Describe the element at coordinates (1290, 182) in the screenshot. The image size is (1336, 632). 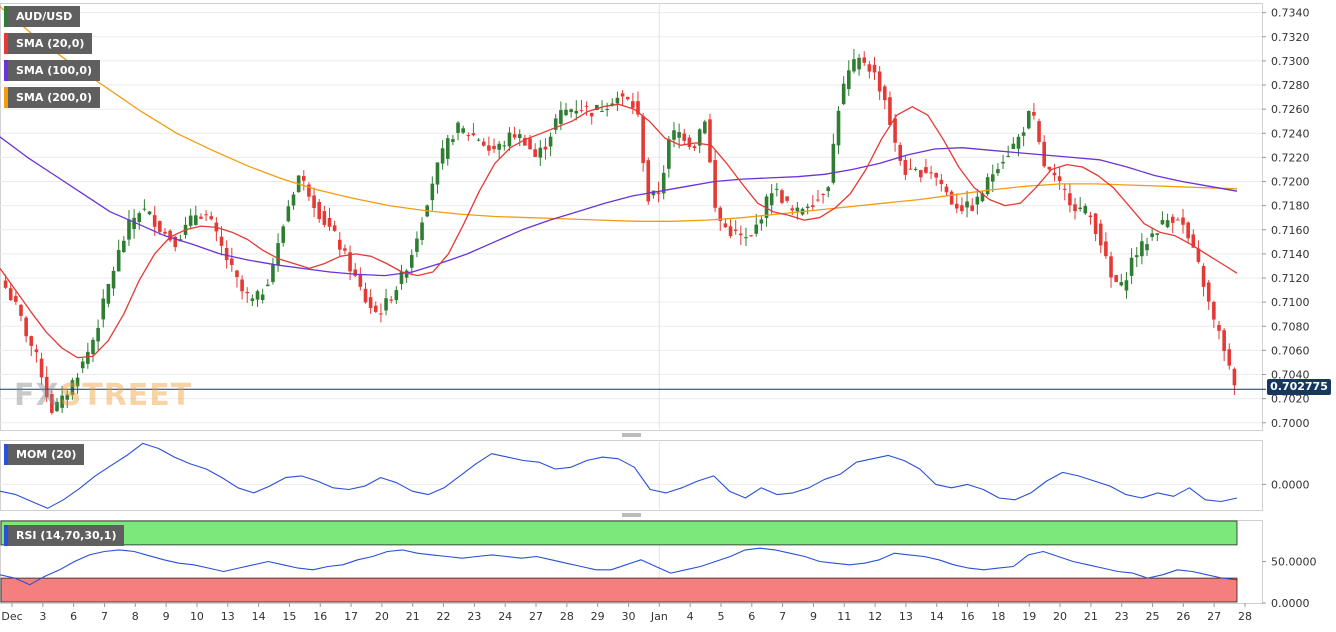
I see `y-tick-label: 0.7200` at that location.